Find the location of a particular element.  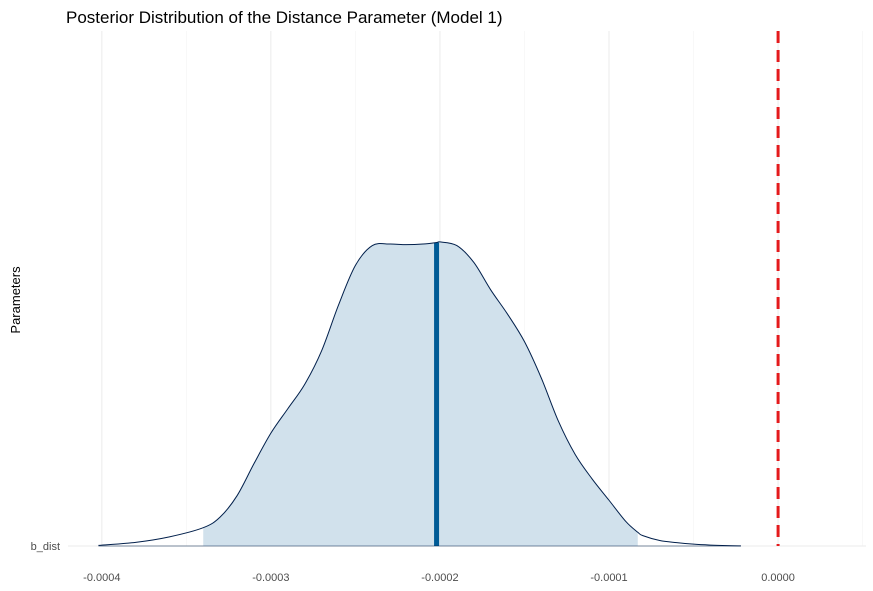

y-axis-label: Parameters is located at coordinates (15, 300).